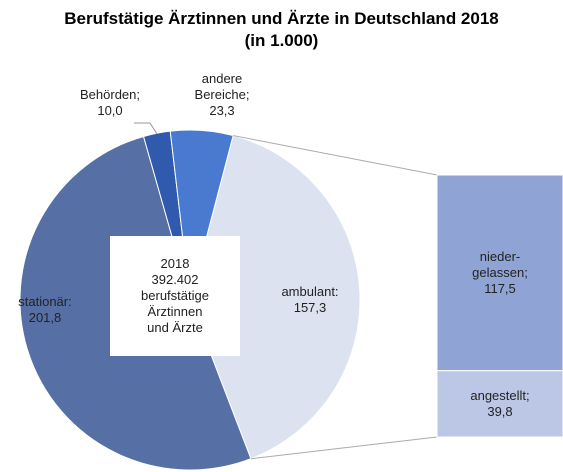 Image resolution: width=563 pixels, height=472 pixels. What do you see at coordinates (500, 288) in the screenshot?
I see `value-label: 117,5` at bounding box center [500, 288].